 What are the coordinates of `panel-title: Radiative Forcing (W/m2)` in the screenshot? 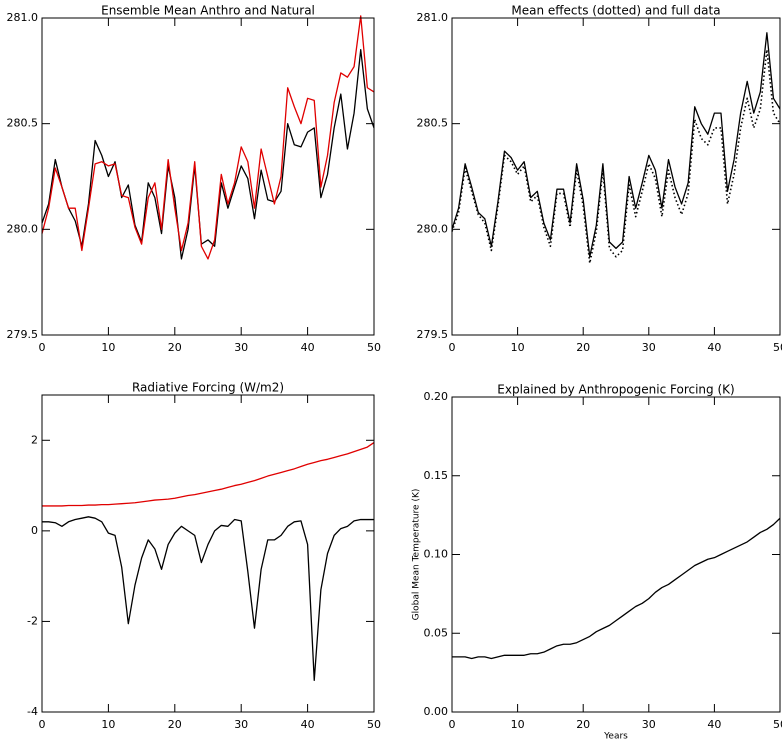 It's located at (208, 388).